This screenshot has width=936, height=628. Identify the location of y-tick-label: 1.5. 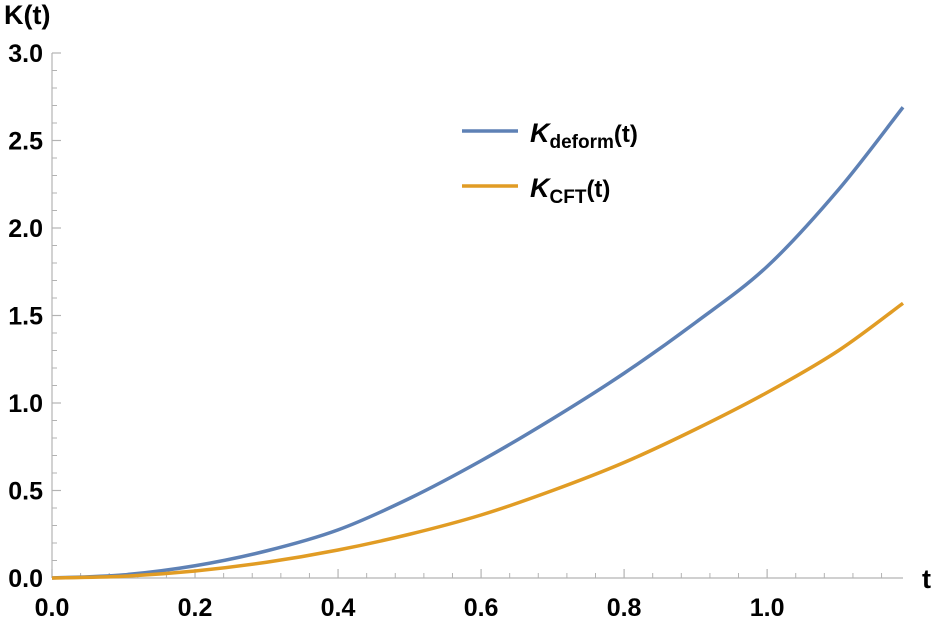
(25, 317).